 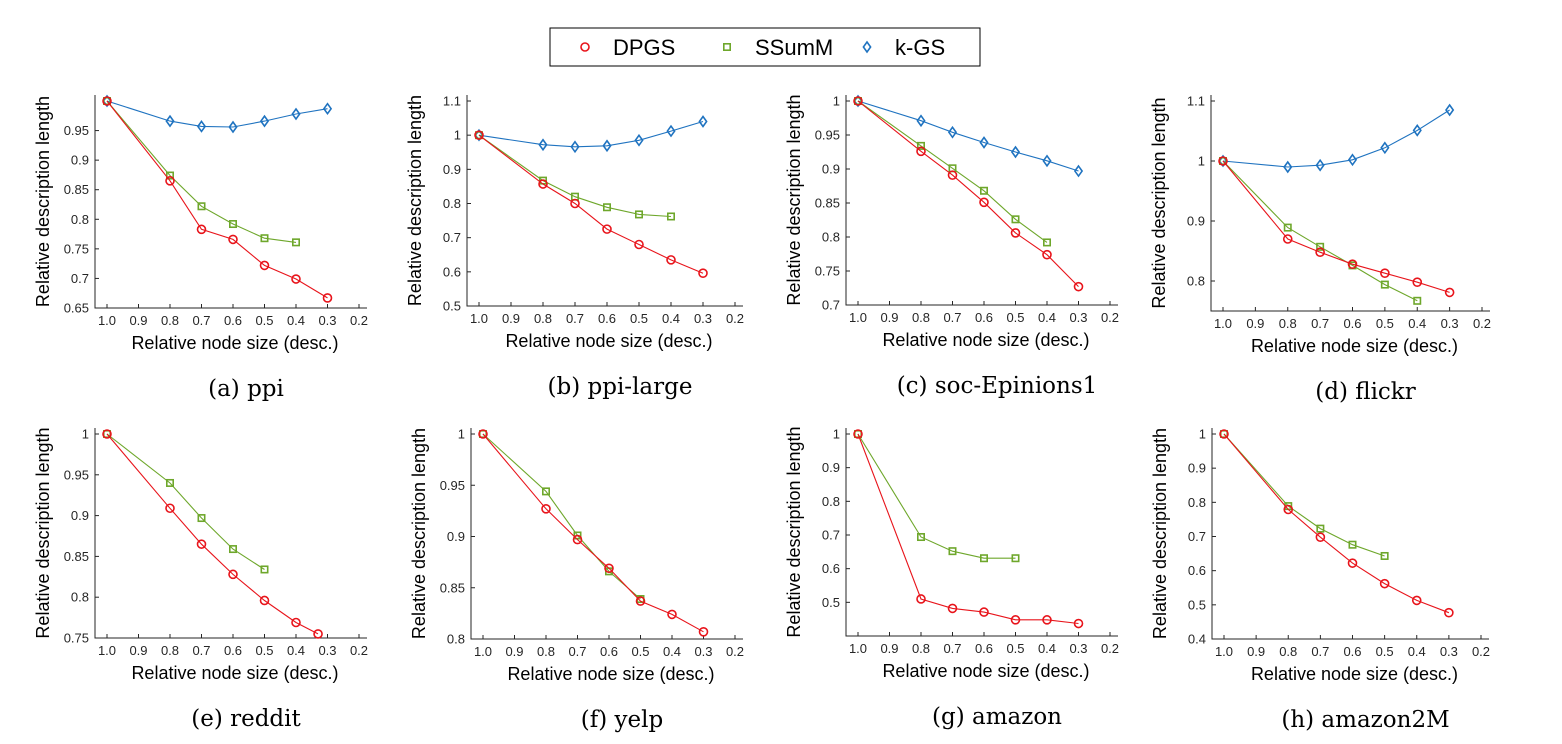 I want to click on panel-caption: (h) amazon2M, so click(x=1365, y=720).